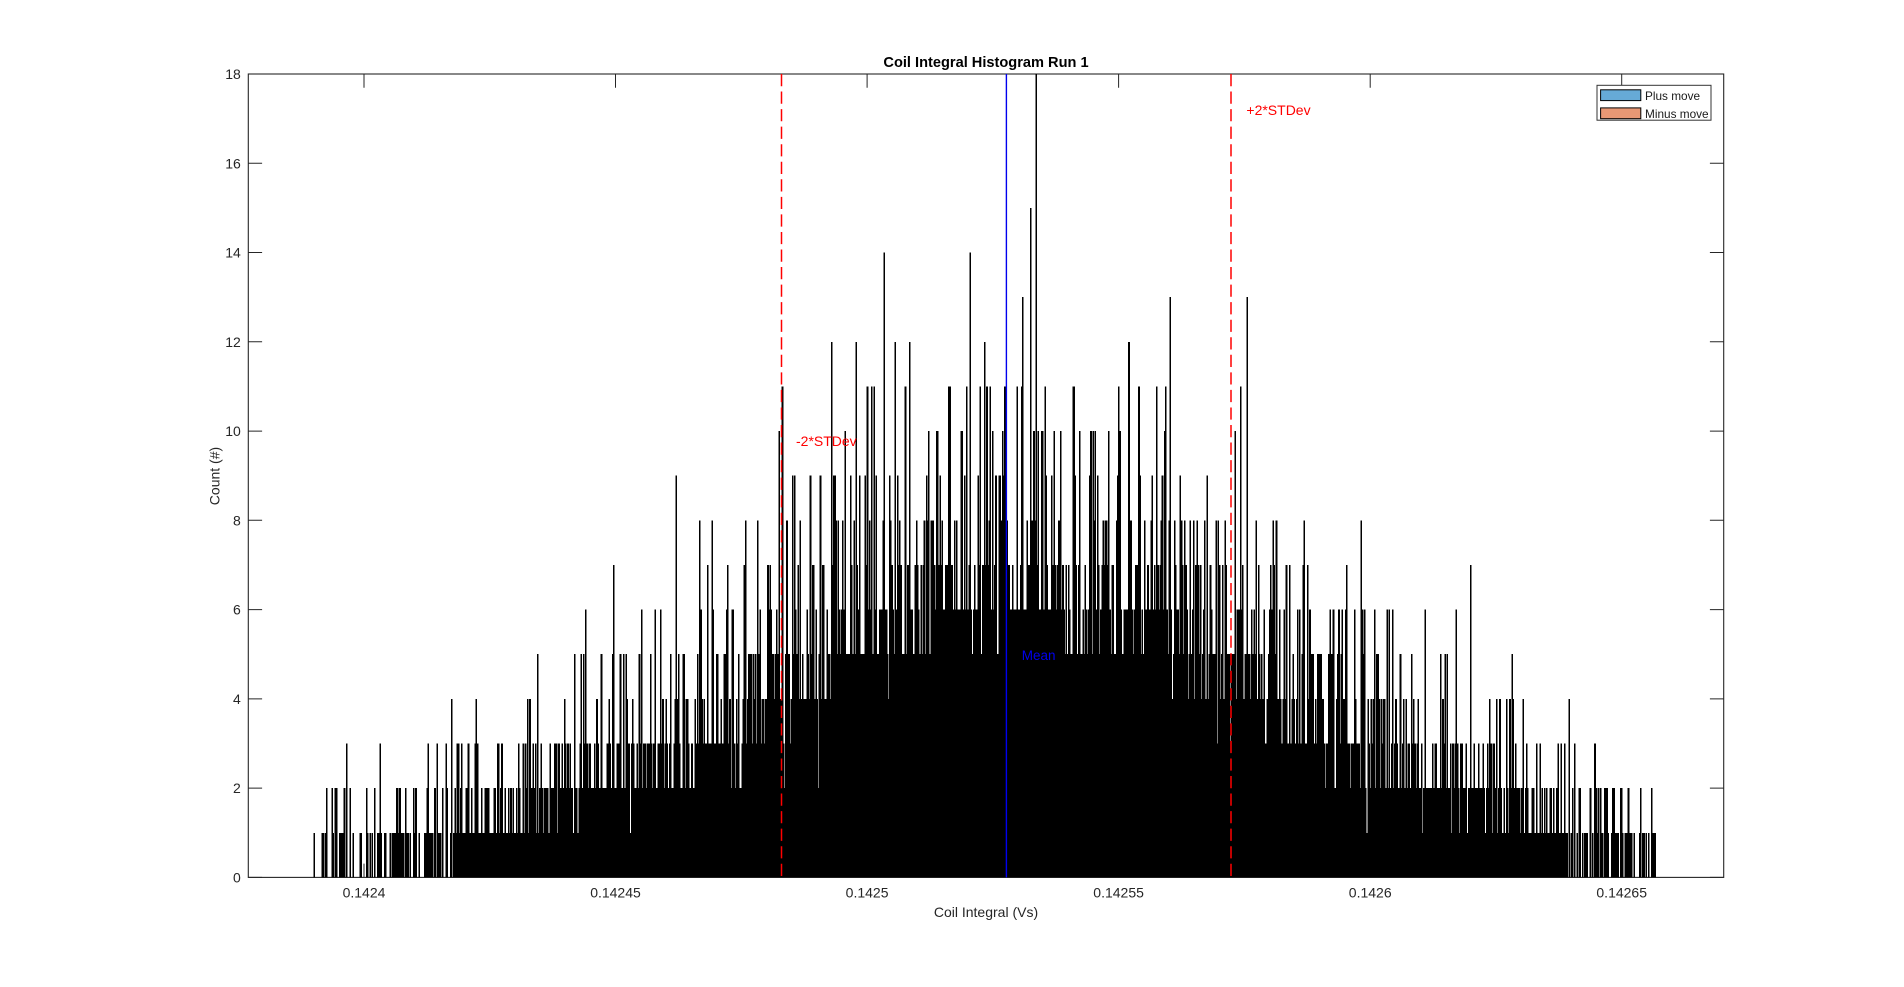  I want to click on svg-text: Plus move, so click(1673, 96).